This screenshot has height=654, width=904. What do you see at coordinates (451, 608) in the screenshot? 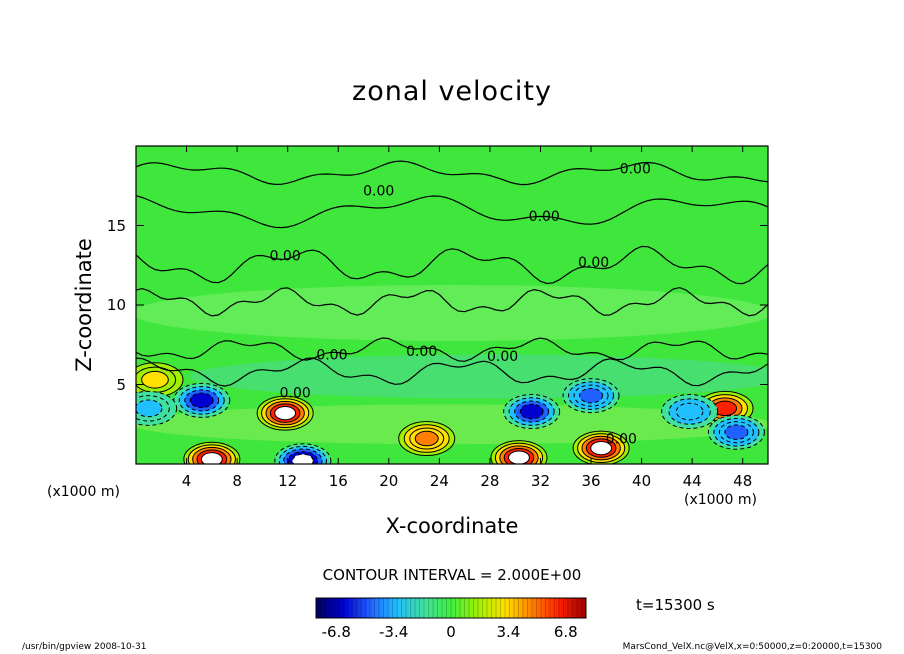
I see `colorbar` at bounding box center [451, 608].